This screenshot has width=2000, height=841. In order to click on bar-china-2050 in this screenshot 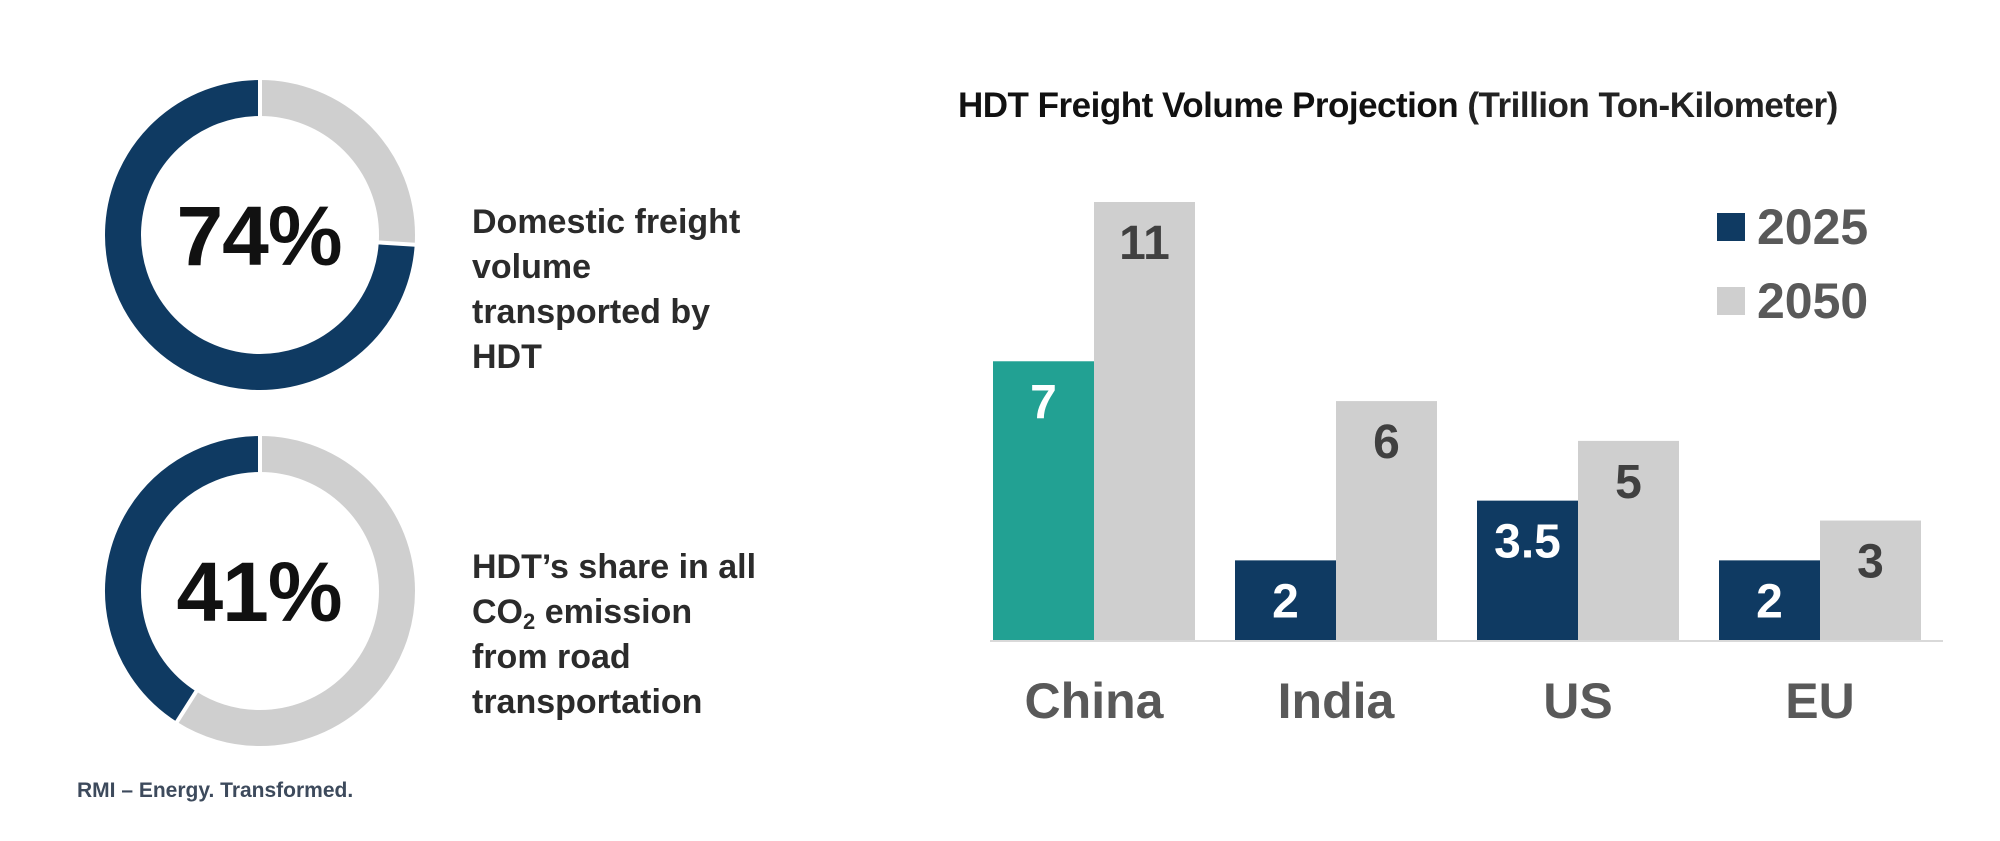, I will do `click(1144, 421)`.